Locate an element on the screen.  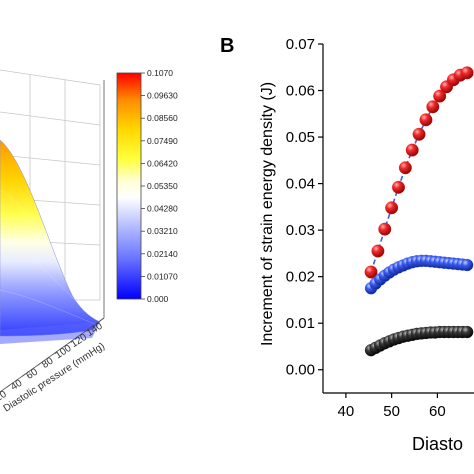
x-tick-label: 50 is located at coordinates (391, 411).